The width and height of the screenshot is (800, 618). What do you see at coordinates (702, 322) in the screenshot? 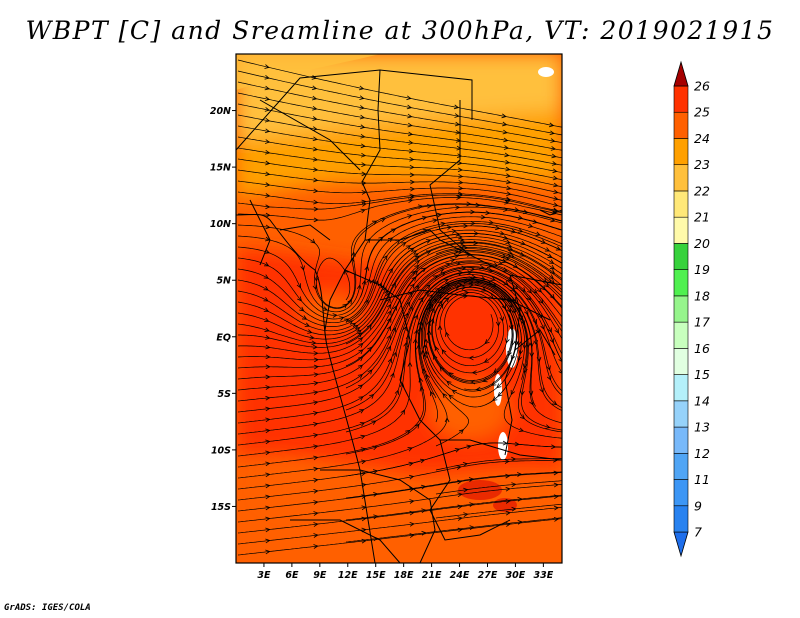
I see `colorbar-label: 17` at bounding box center [702, 322].